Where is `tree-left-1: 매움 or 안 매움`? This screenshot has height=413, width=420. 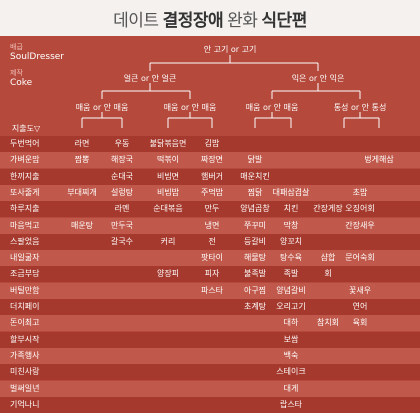
tree-left-1: 매움 or 안 매움 is located at coordinates (102, 107).